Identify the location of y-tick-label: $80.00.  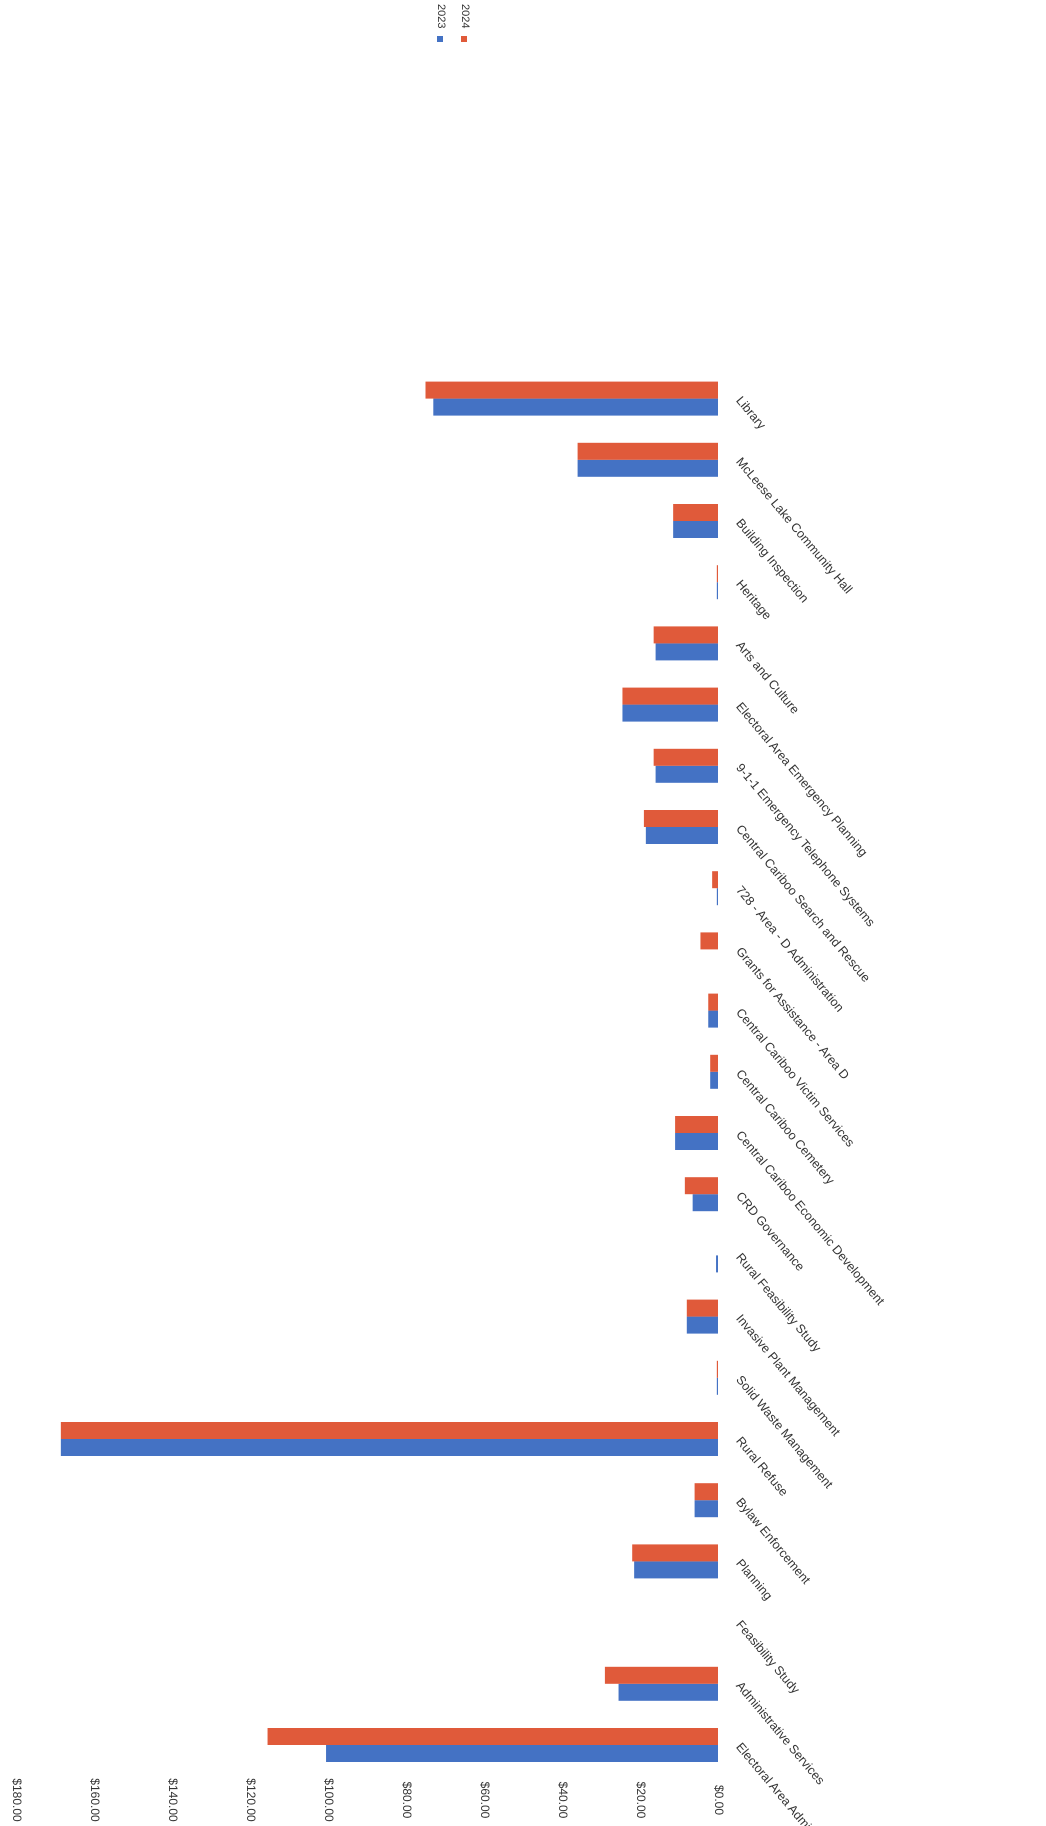
(407, 1800).